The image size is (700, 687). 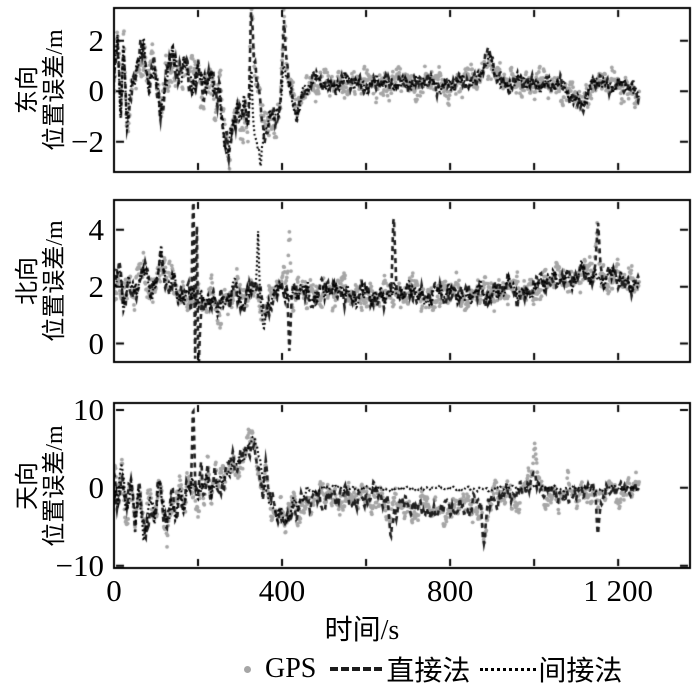 What do you see at coordinates (247, 669) in the screenshot?
I see `gps-dot-marker-icon` at bounding box center [247, 669].